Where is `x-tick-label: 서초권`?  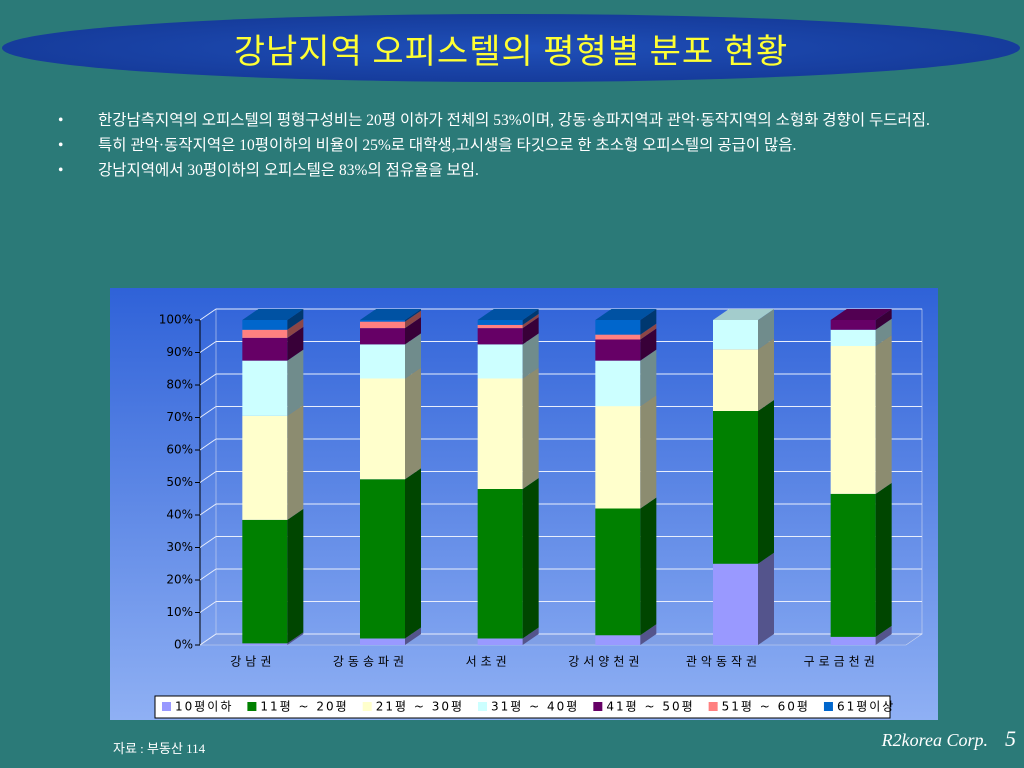 x-tick-label: 서초권 is located at coordinates (488, 662).